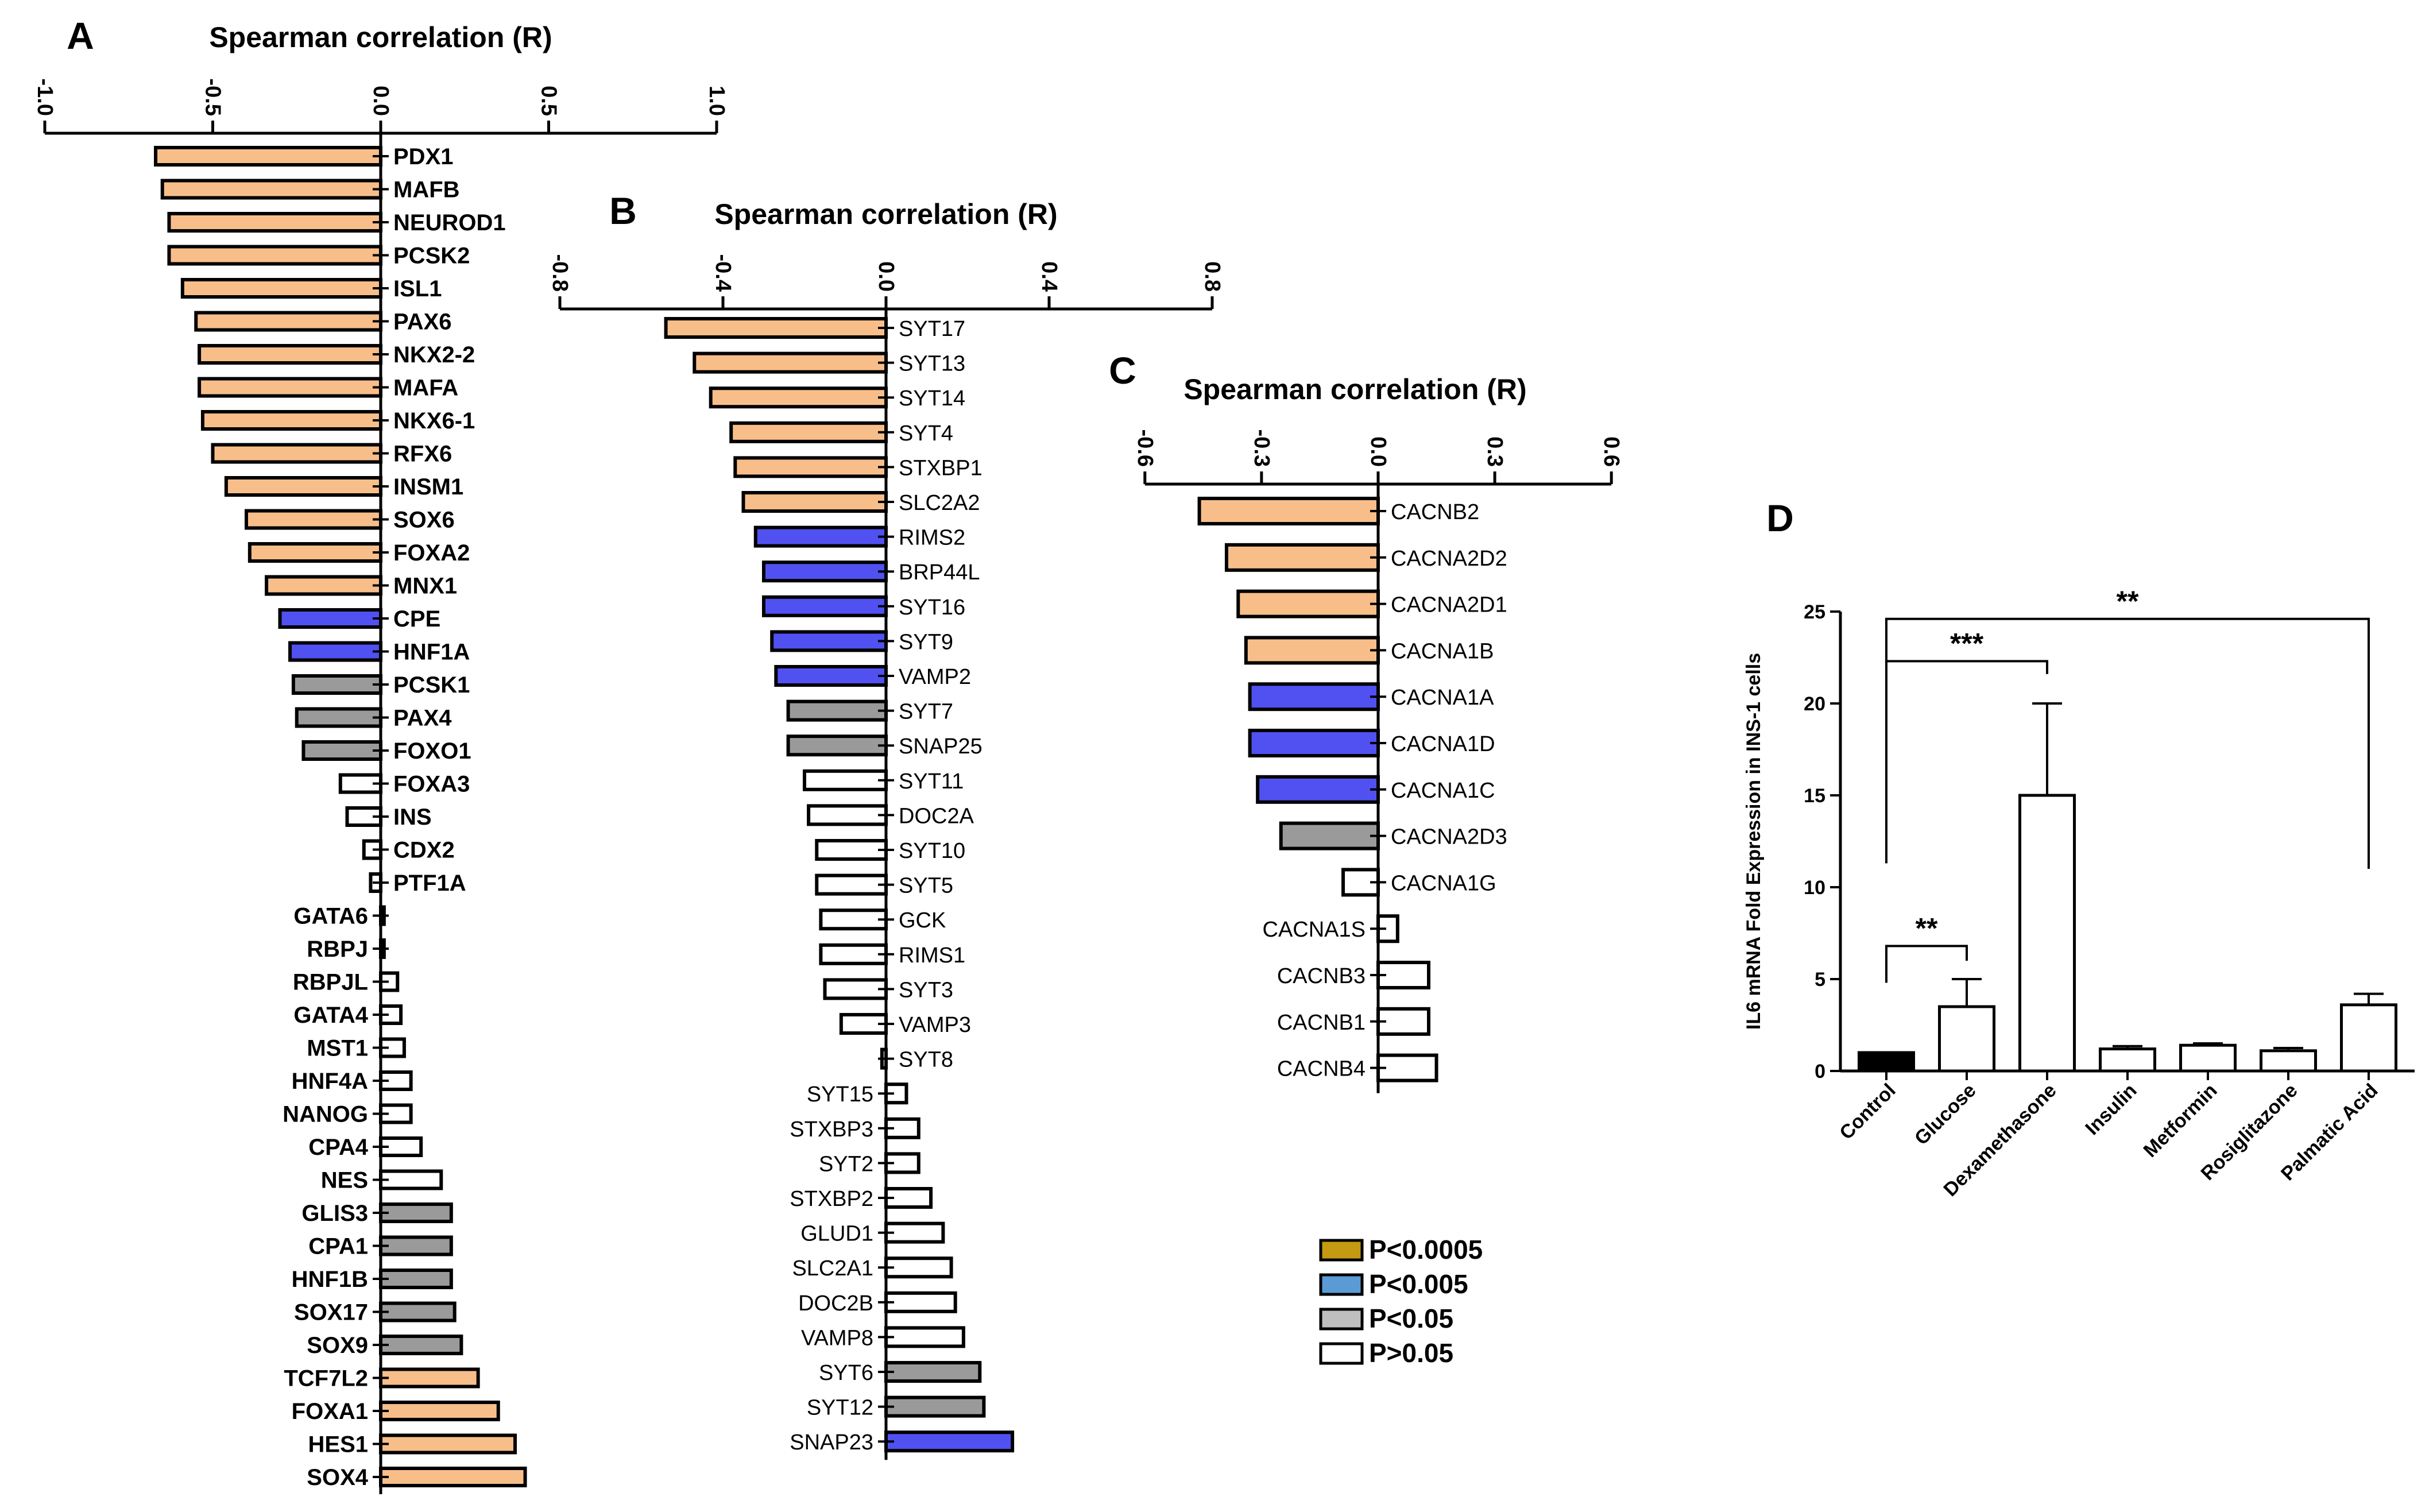 This screenshot has width=2433, height=1512. Describe the element at coordinates (932, 955) in the screenshot. I see `panel-b-gene-label: RIMS1` at that location.